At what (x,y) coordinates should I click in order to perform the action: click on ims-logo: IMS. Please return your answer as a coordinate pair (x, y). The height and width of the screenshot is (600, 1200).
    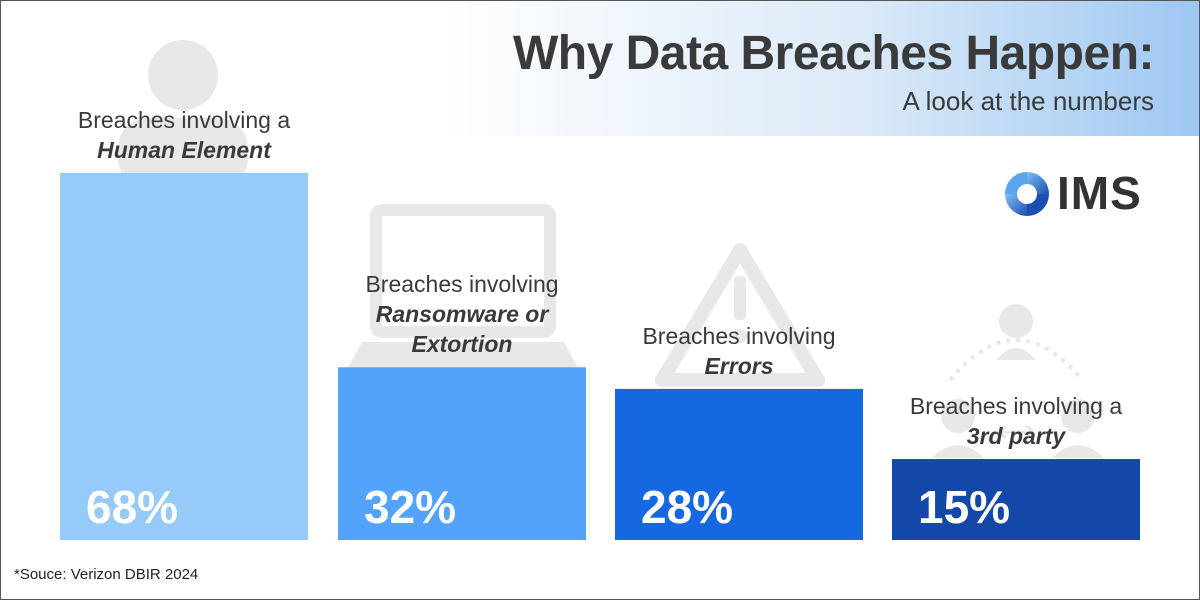
    Looking at the image, I should click on (1083, 194).